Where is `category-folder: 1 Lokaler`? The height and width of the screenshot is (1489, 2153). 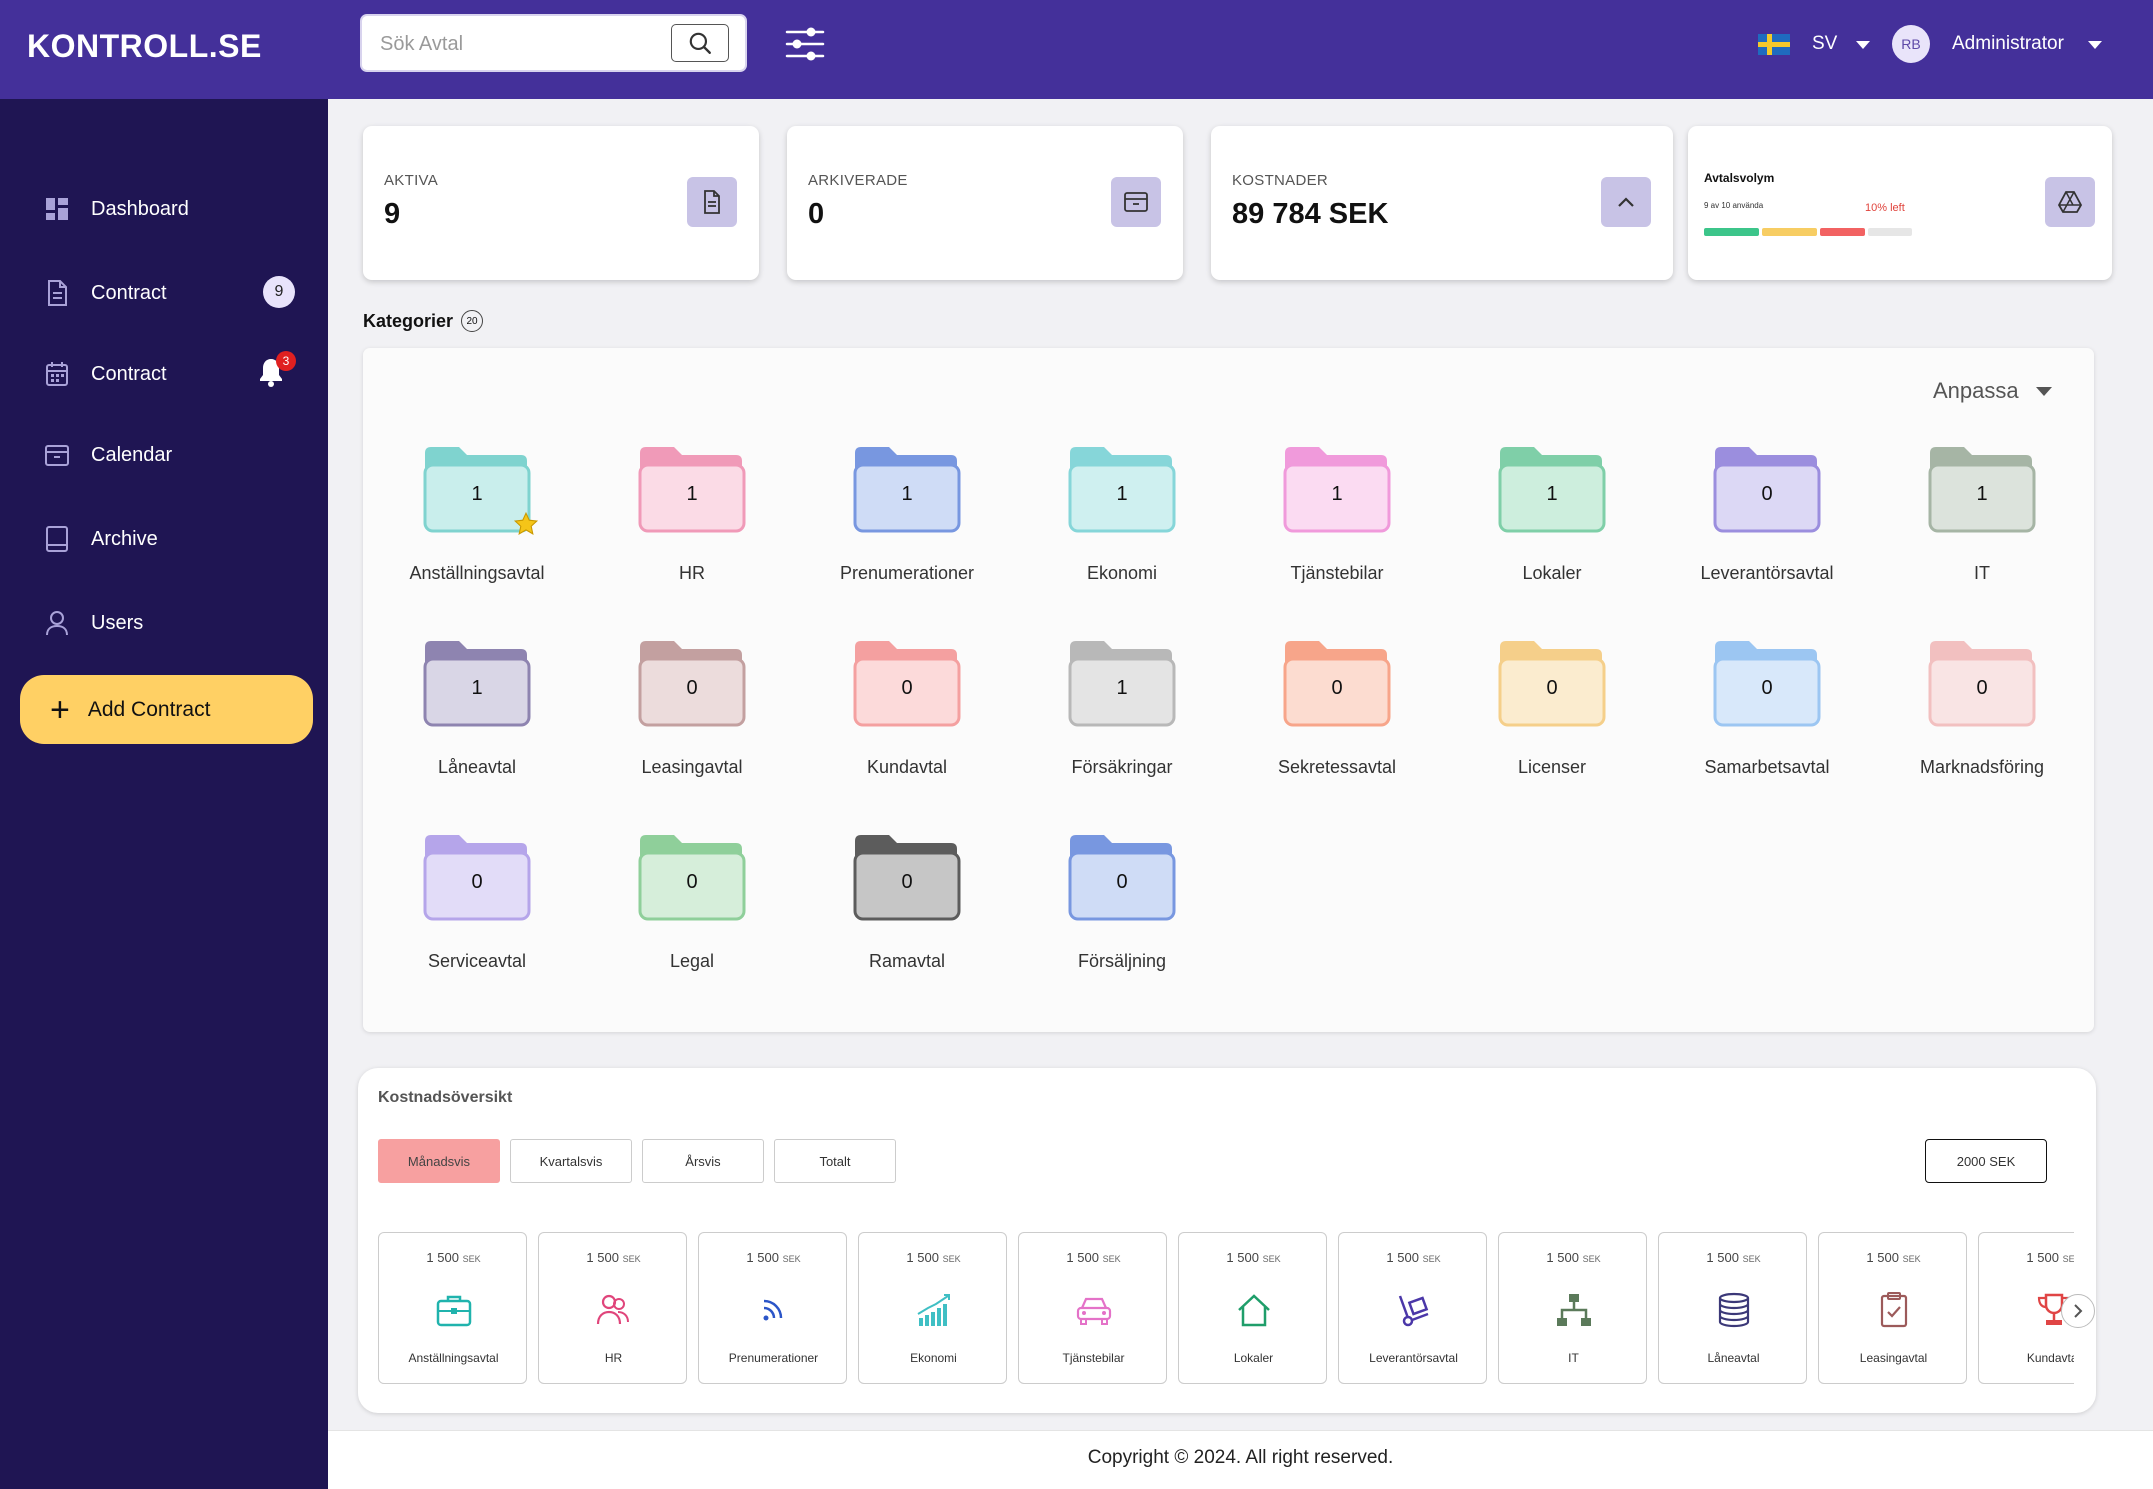 category-folder: 1 Lokaler is located at coordinates (1552, 513).